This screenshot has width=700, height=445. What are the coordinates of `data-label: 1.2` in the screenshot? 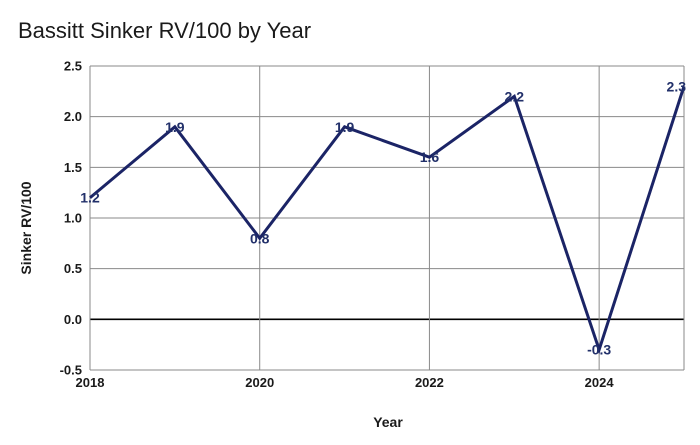 It's located at (90, 198).